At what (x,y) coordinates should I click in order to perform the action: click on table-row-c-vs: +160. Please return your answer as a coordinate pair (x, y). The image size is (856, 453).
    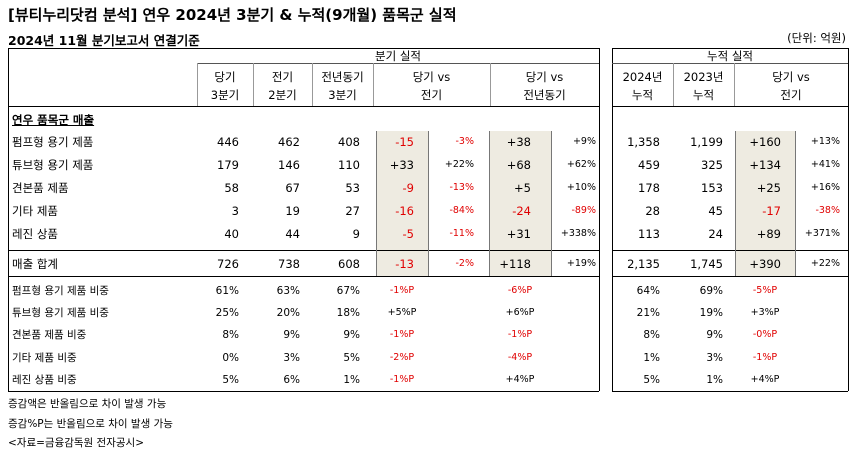
    Looking at the image, I should click on (765, 142).